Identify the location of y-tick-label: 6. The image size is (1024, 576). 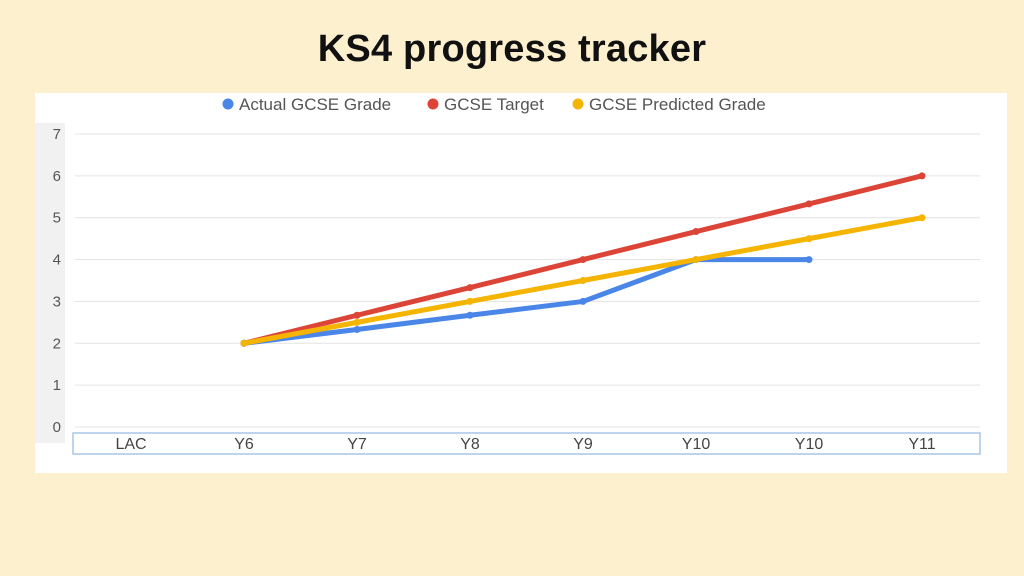
(57, 176).